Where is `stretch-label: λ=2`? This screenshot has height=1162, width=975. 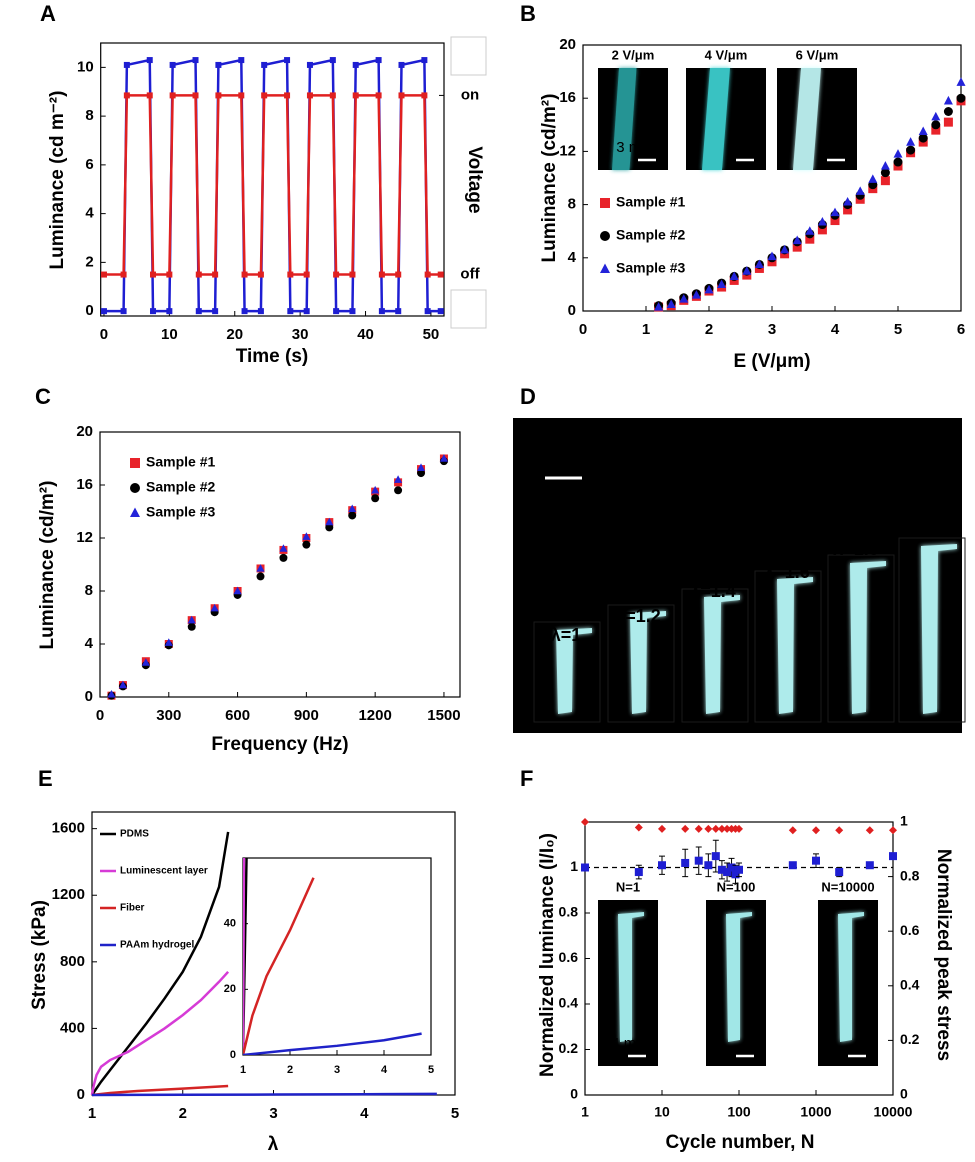 stretch-label: λ=2 is located at coordinates (931, 526).